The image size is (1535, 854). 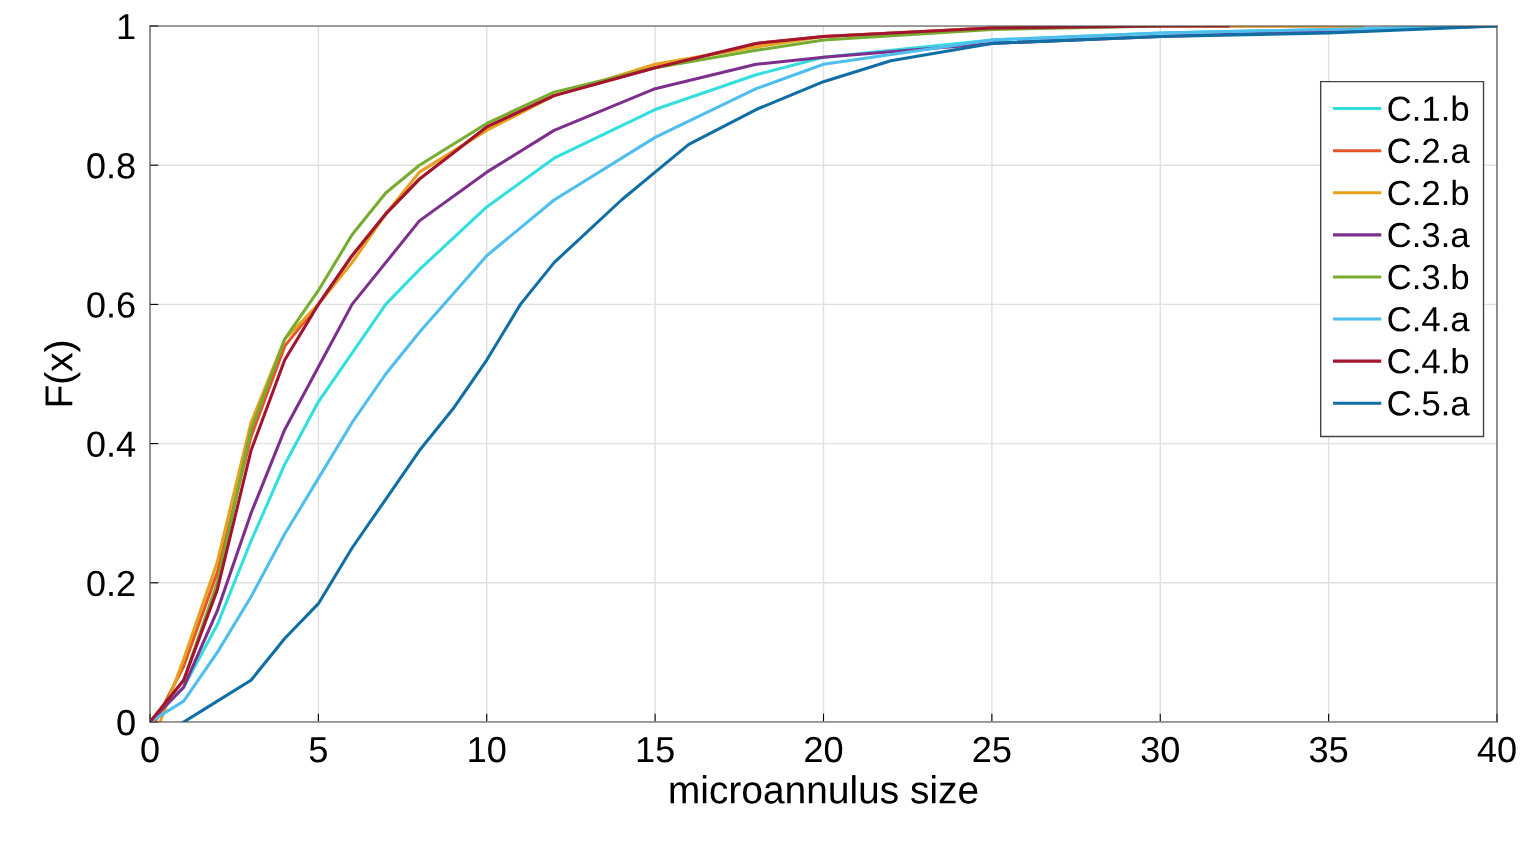 What do you see at coordinates (111, 444) in the screenshot?
I see `y-tick-label: 0.4` at bounding box center [111, 444].